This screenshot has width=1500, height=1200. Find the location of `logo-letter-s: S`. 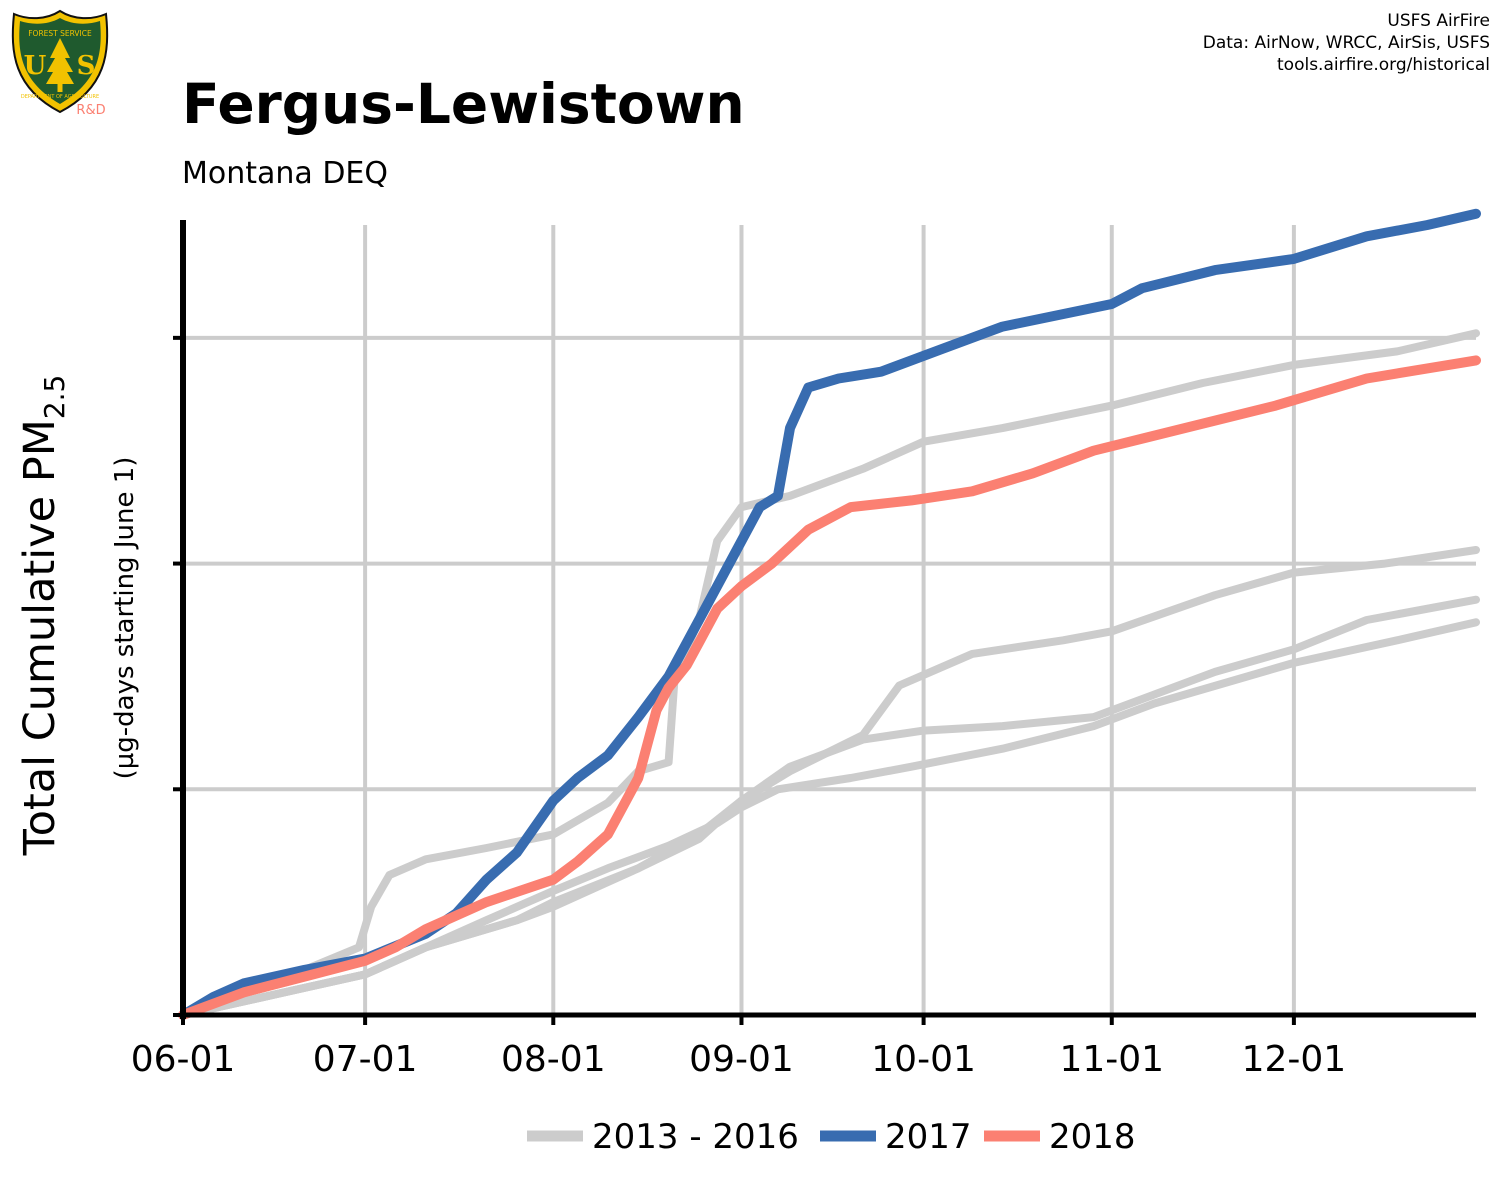

logo-letter-s: S is located at coordinates (86, 66).